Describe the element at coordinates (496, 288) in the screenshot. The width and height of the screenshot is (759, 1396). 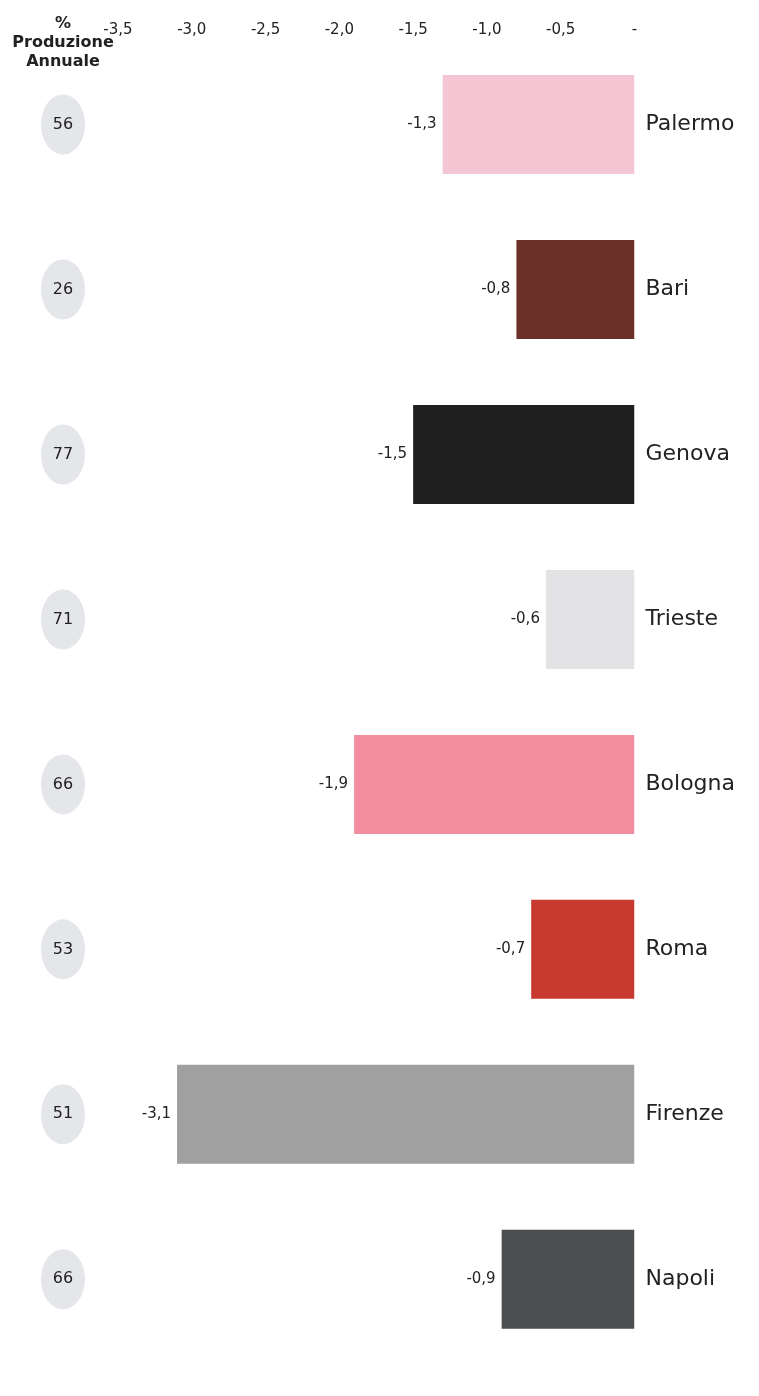
I see `data-label: -0,8` at that location.